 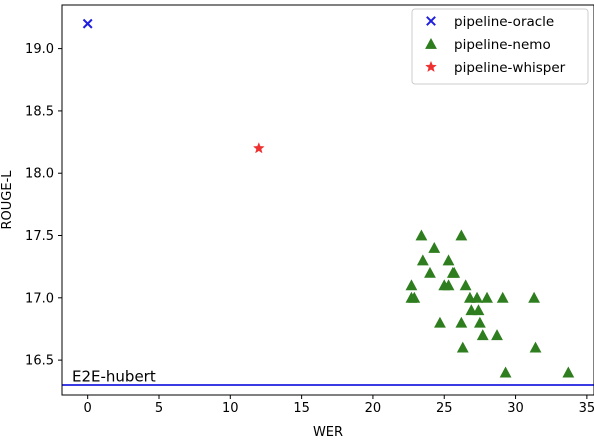 I want to click on x-tick-label: 30, so click(x=515, y=408).